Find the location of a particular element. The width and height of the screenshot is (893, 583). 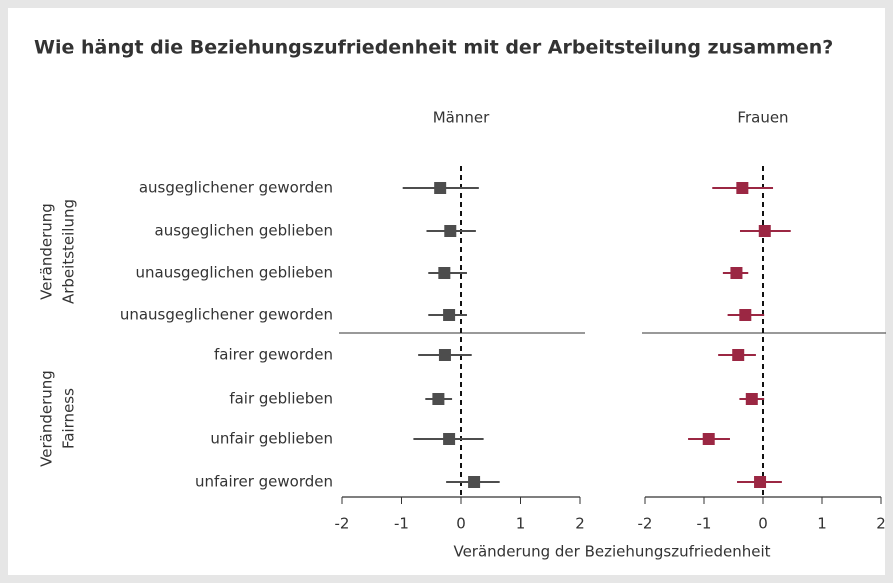

category-label: fairer geworden is located at coordinates (273, 355).